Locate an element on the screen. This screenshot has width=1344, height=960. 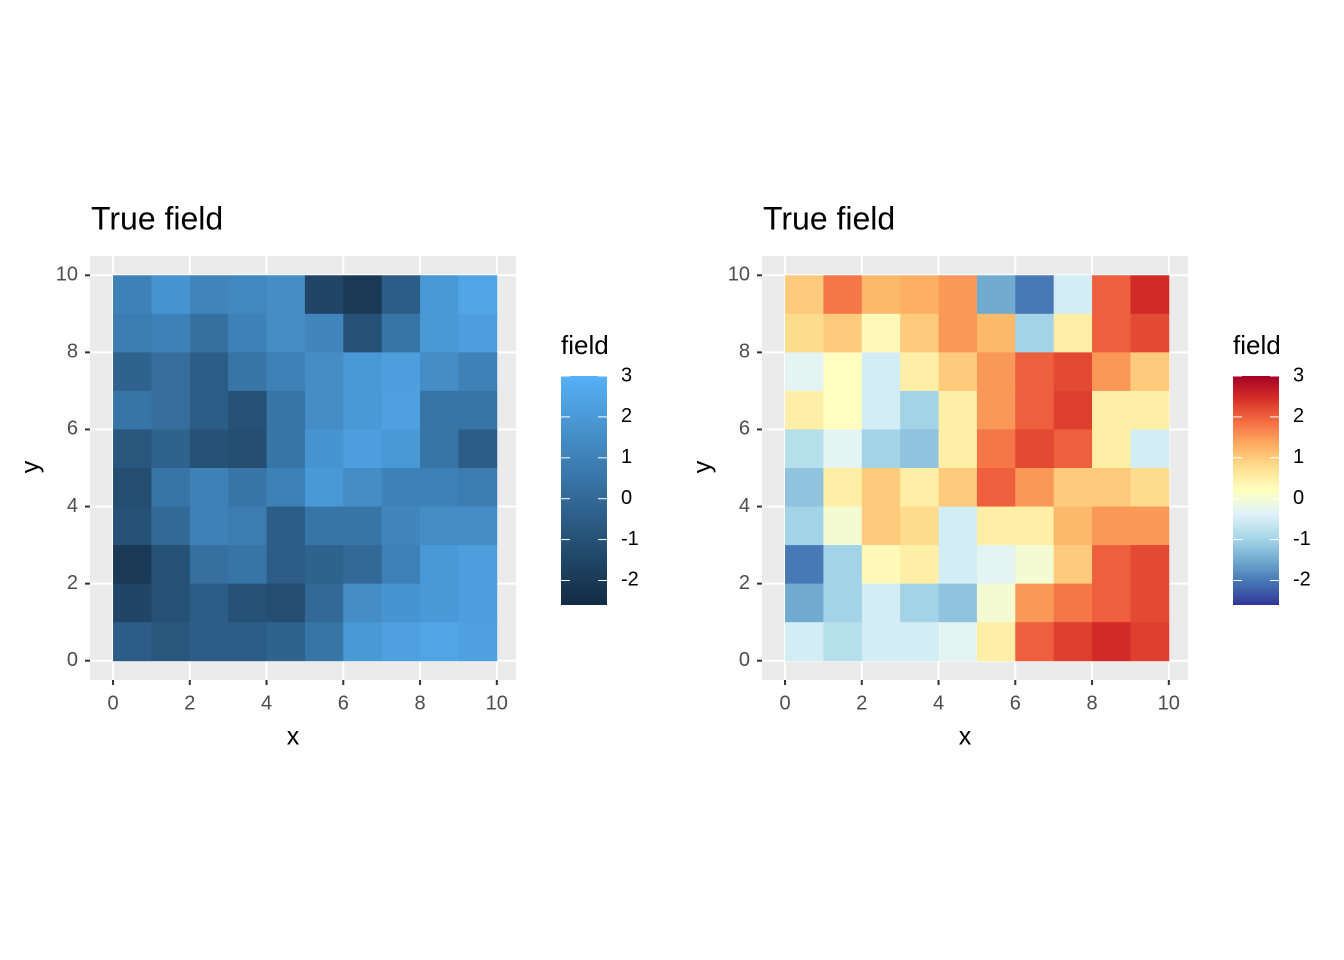
x-tick-label: 0 is located at coordinates (784, 703).